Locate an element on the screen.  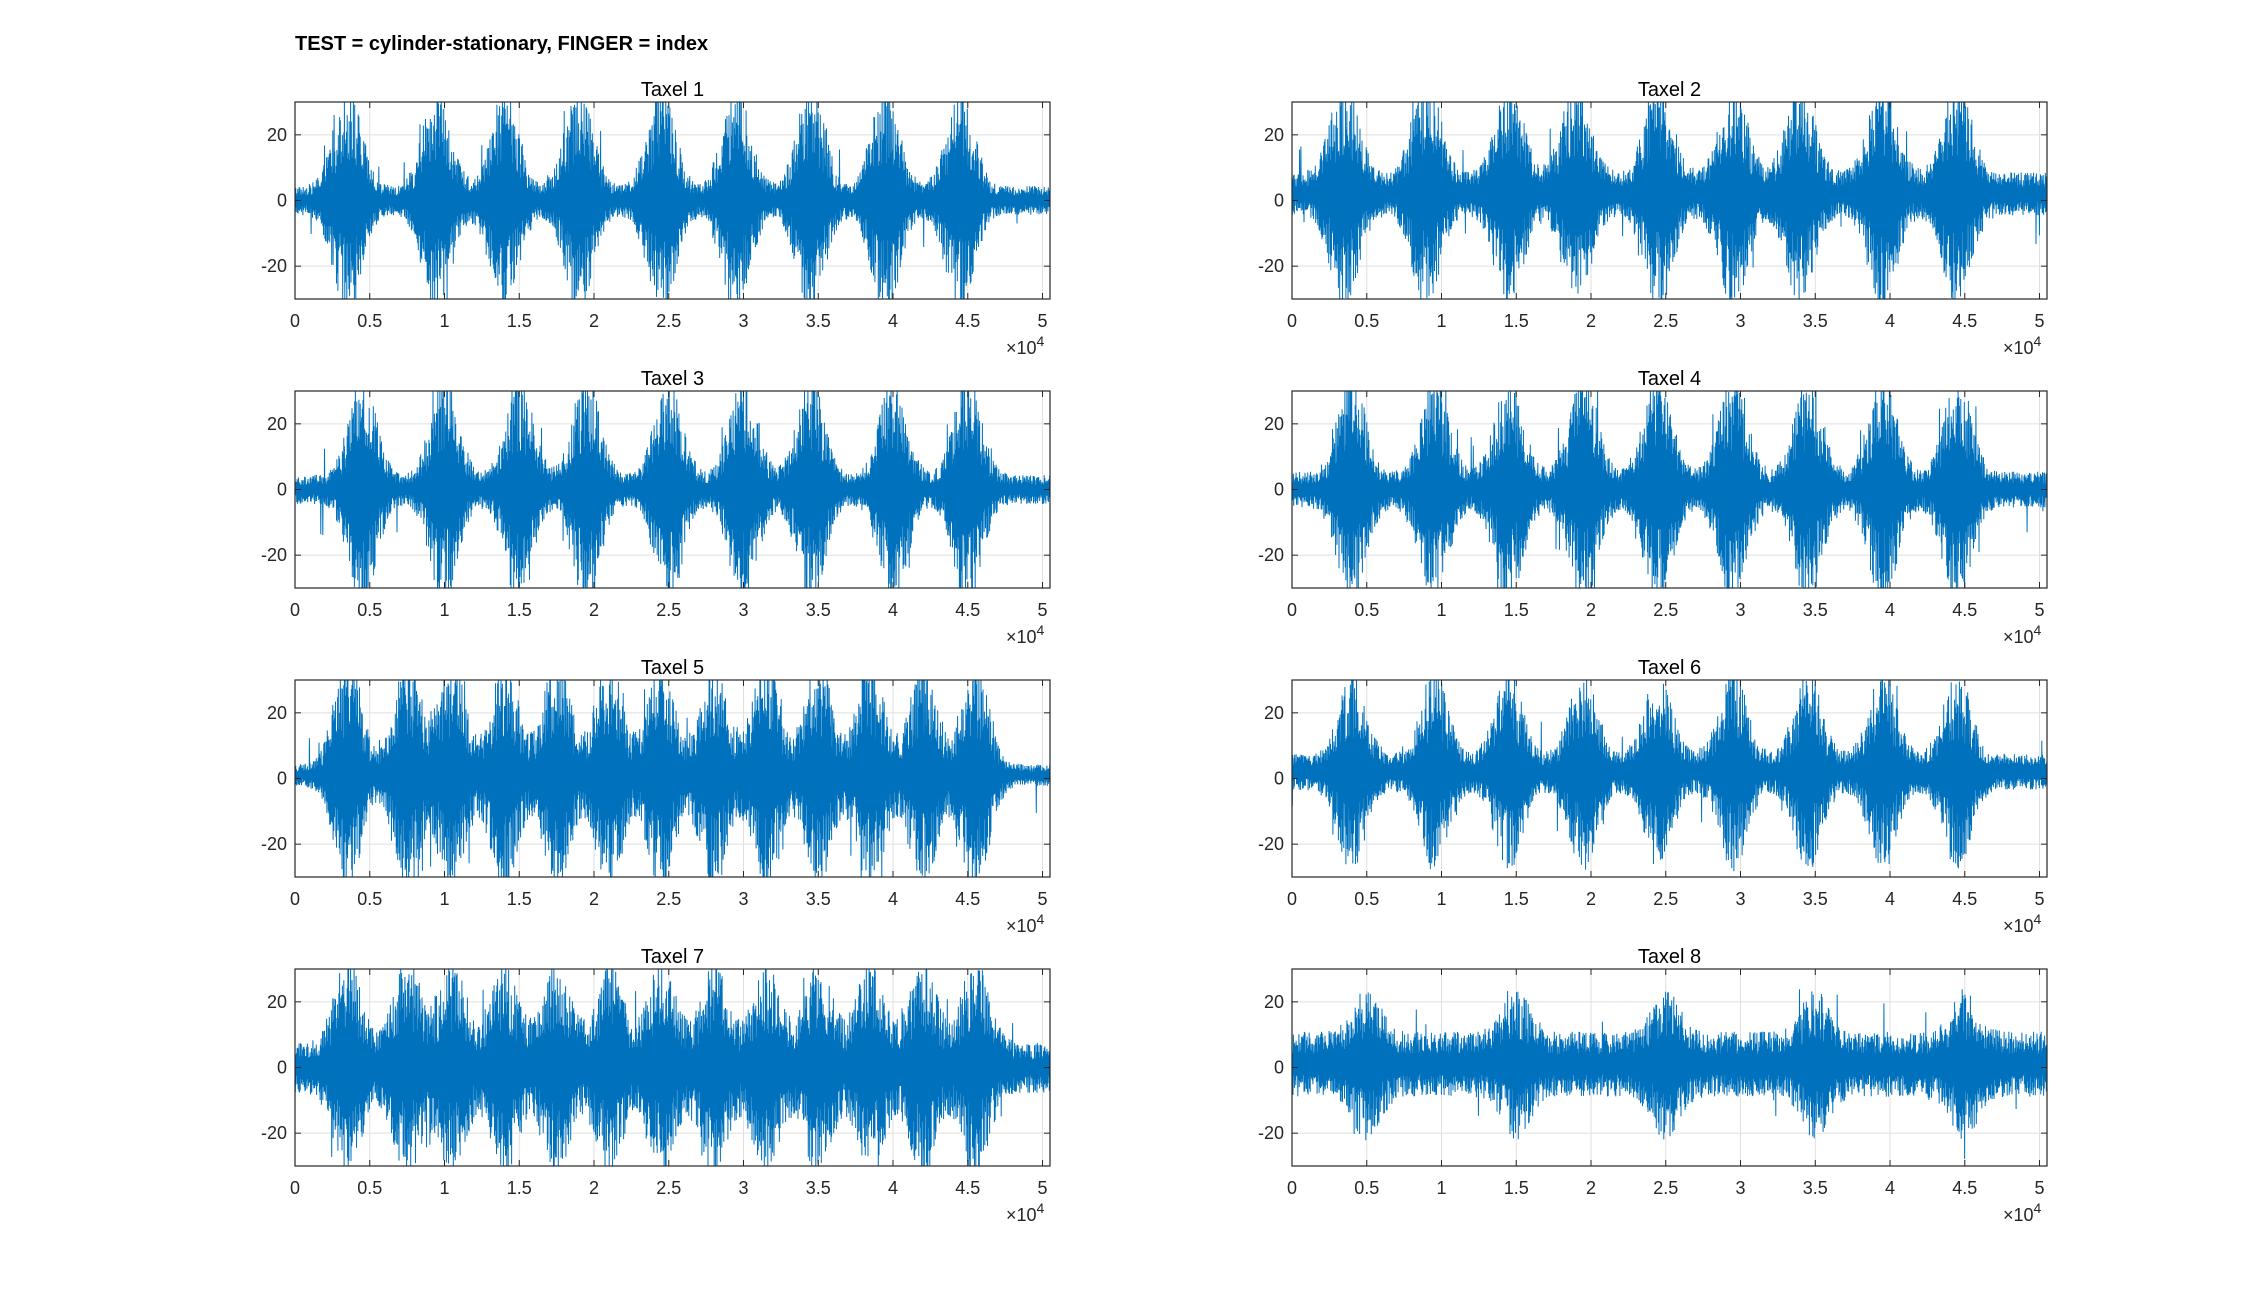
subplot-title: Taxel 1 is located at coordinates (672, 90).